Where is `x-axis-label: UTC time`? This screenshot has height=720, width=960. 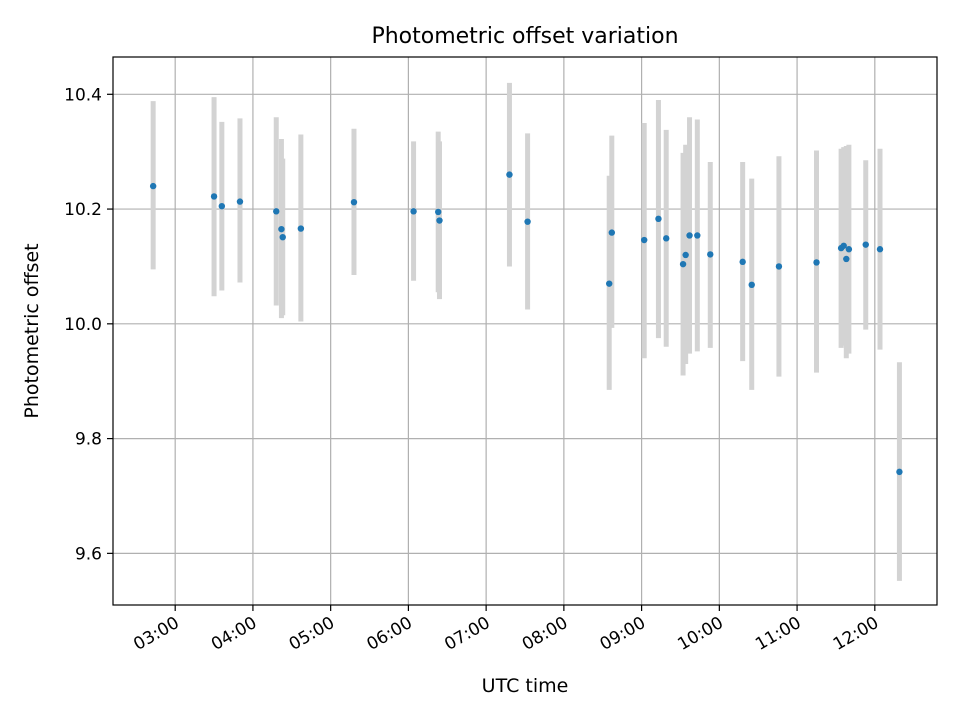 x-axis-label: UTC time is located at coordinates (525, 686).